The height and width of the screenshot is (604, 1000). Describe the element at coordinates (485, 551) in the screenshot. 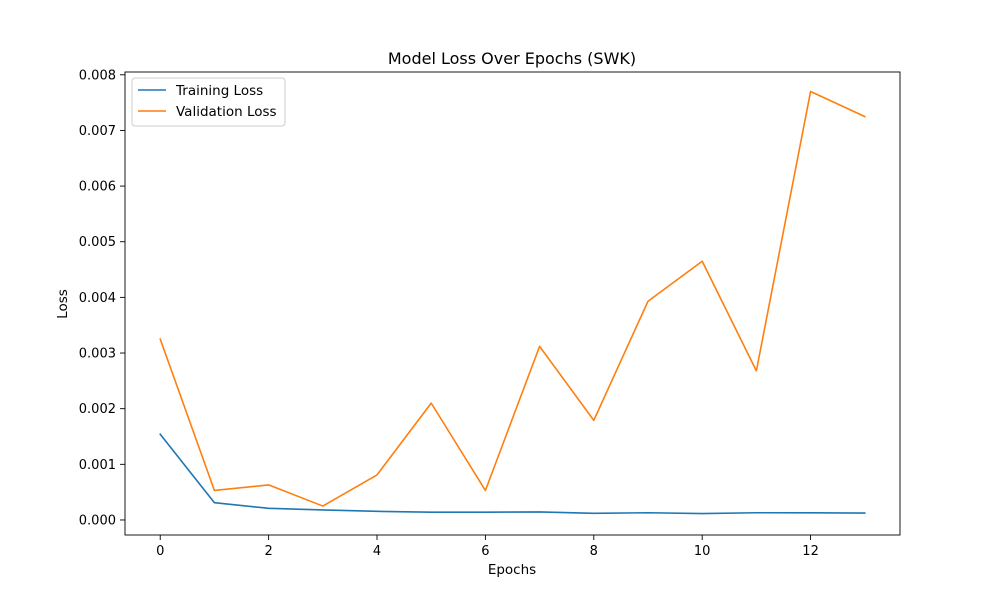

I see `x-tick-label: 6` at that location.